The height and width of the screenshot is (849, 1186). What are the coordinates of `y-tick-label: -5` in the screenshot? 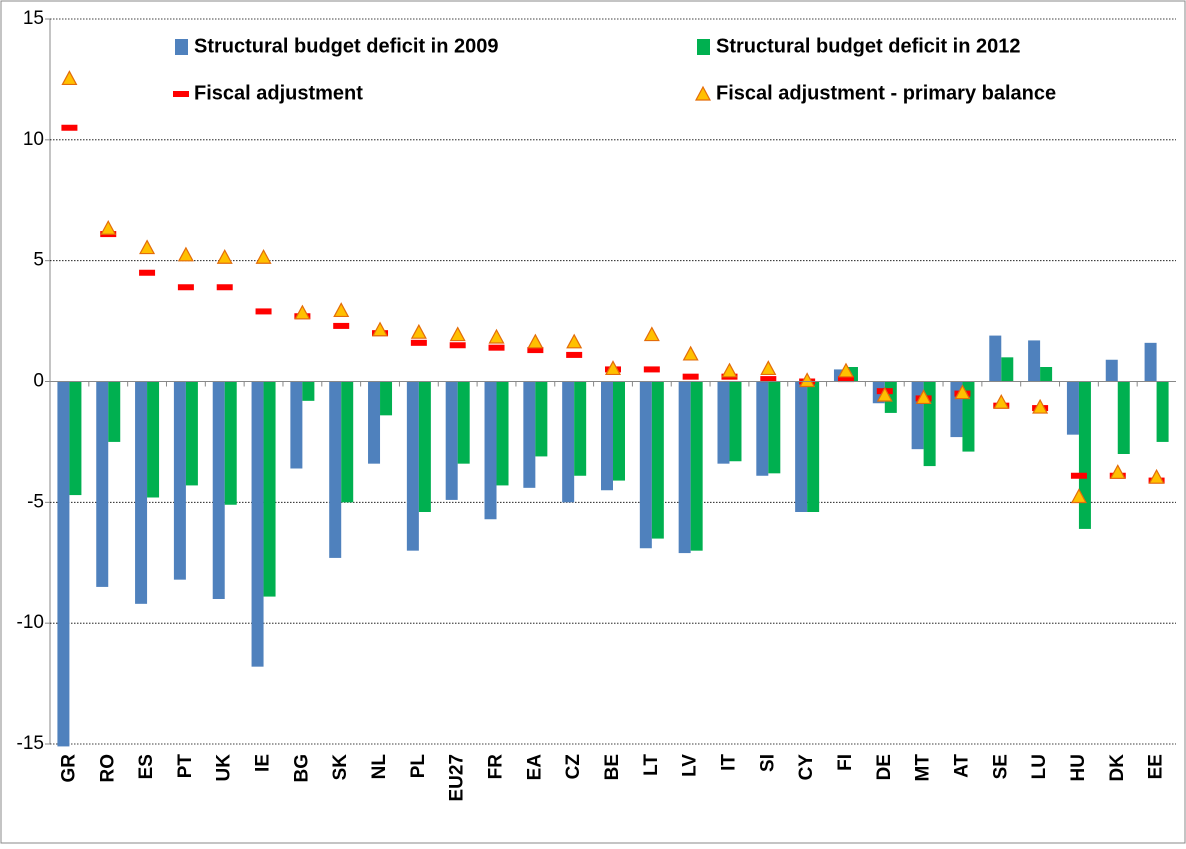 It's located at (35, 501).